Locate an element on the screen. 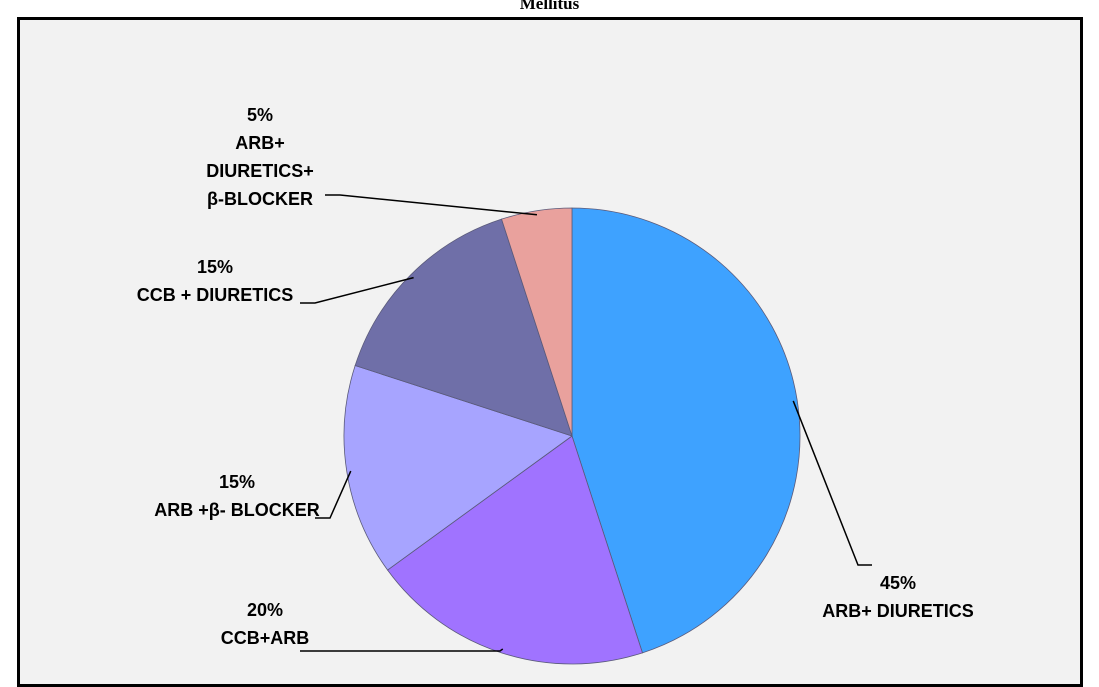 Image resolution: width=1099 pixels, height=687 pixels. slice-value-label: 45% is located at coordinates (898, 583).